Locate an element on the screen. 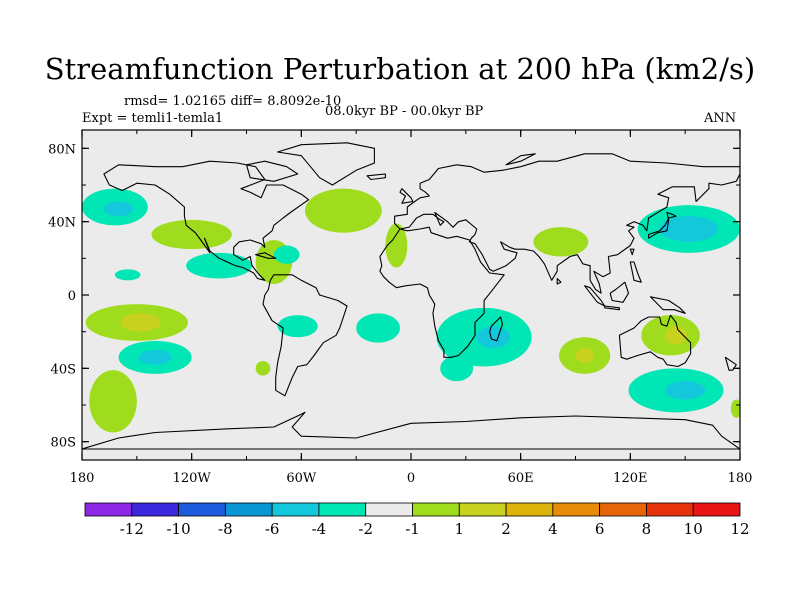  lon-tick-label: 120E is located at coordinates (630, 478).